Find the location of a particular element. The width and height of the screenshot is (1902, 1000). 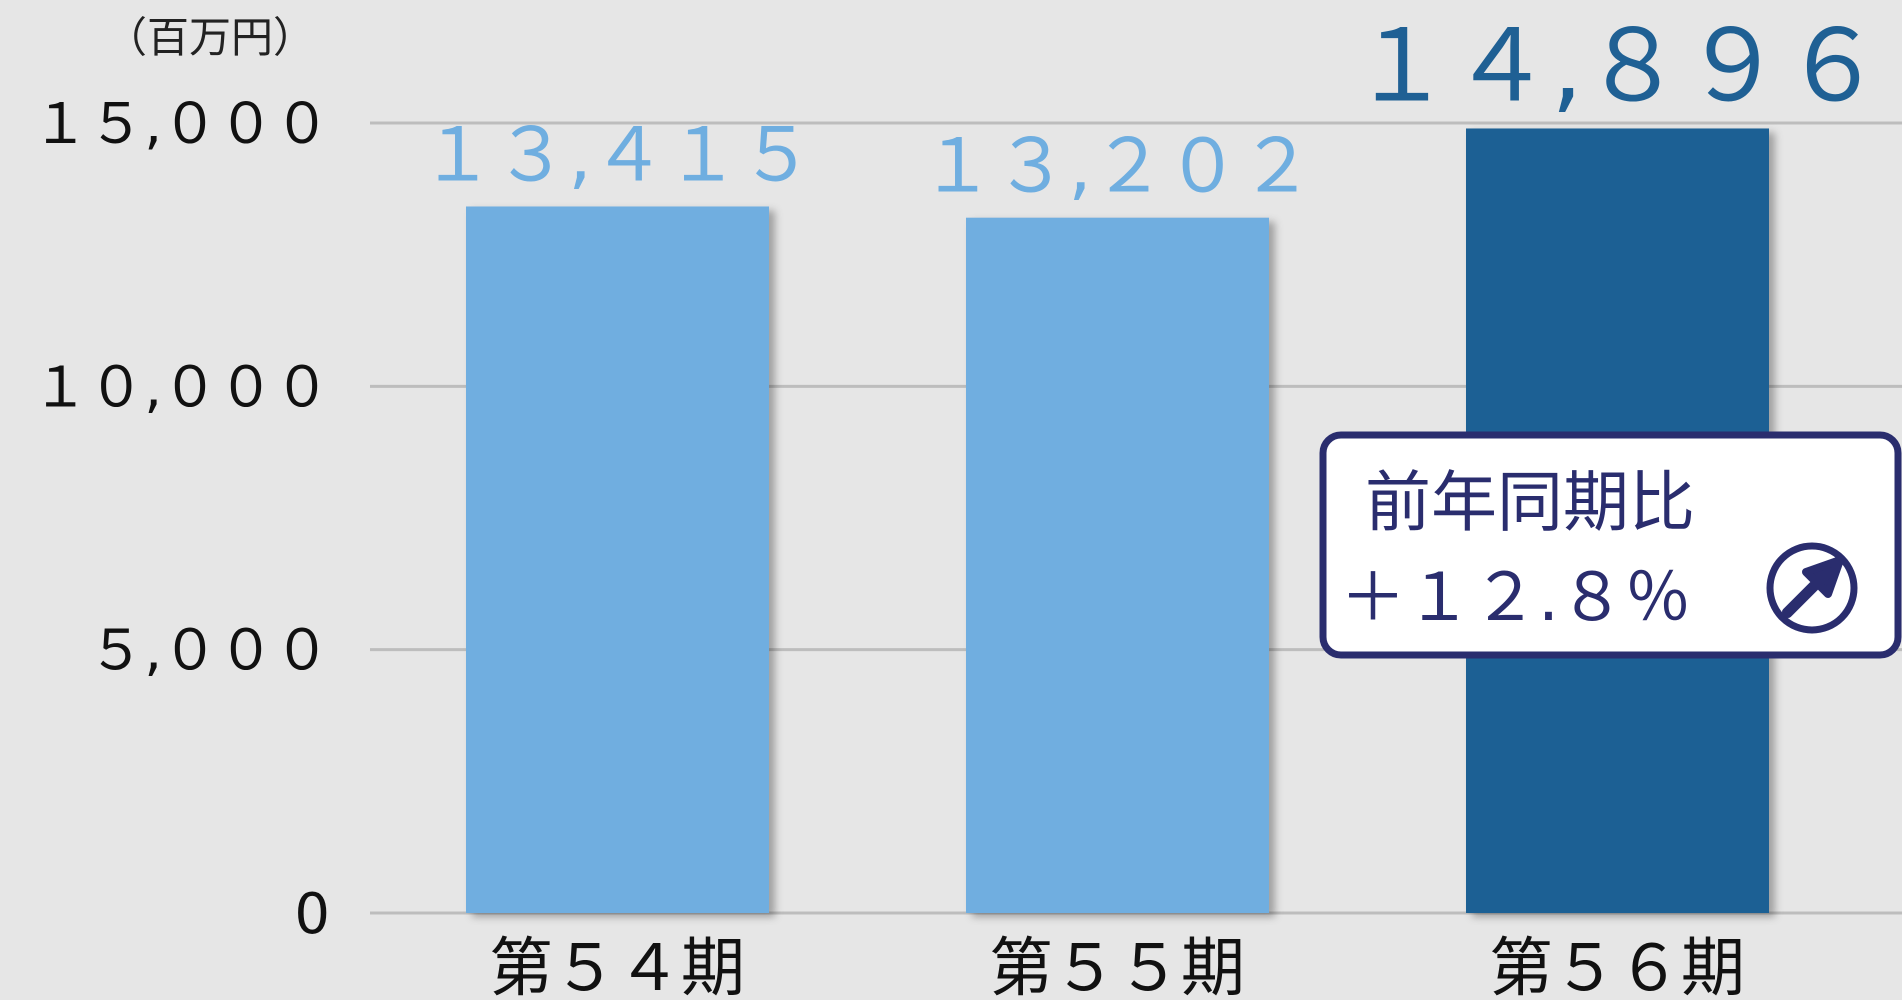

annotation: 前年同期比 ＋１２.８％ is located at coordinates (1610, 545).